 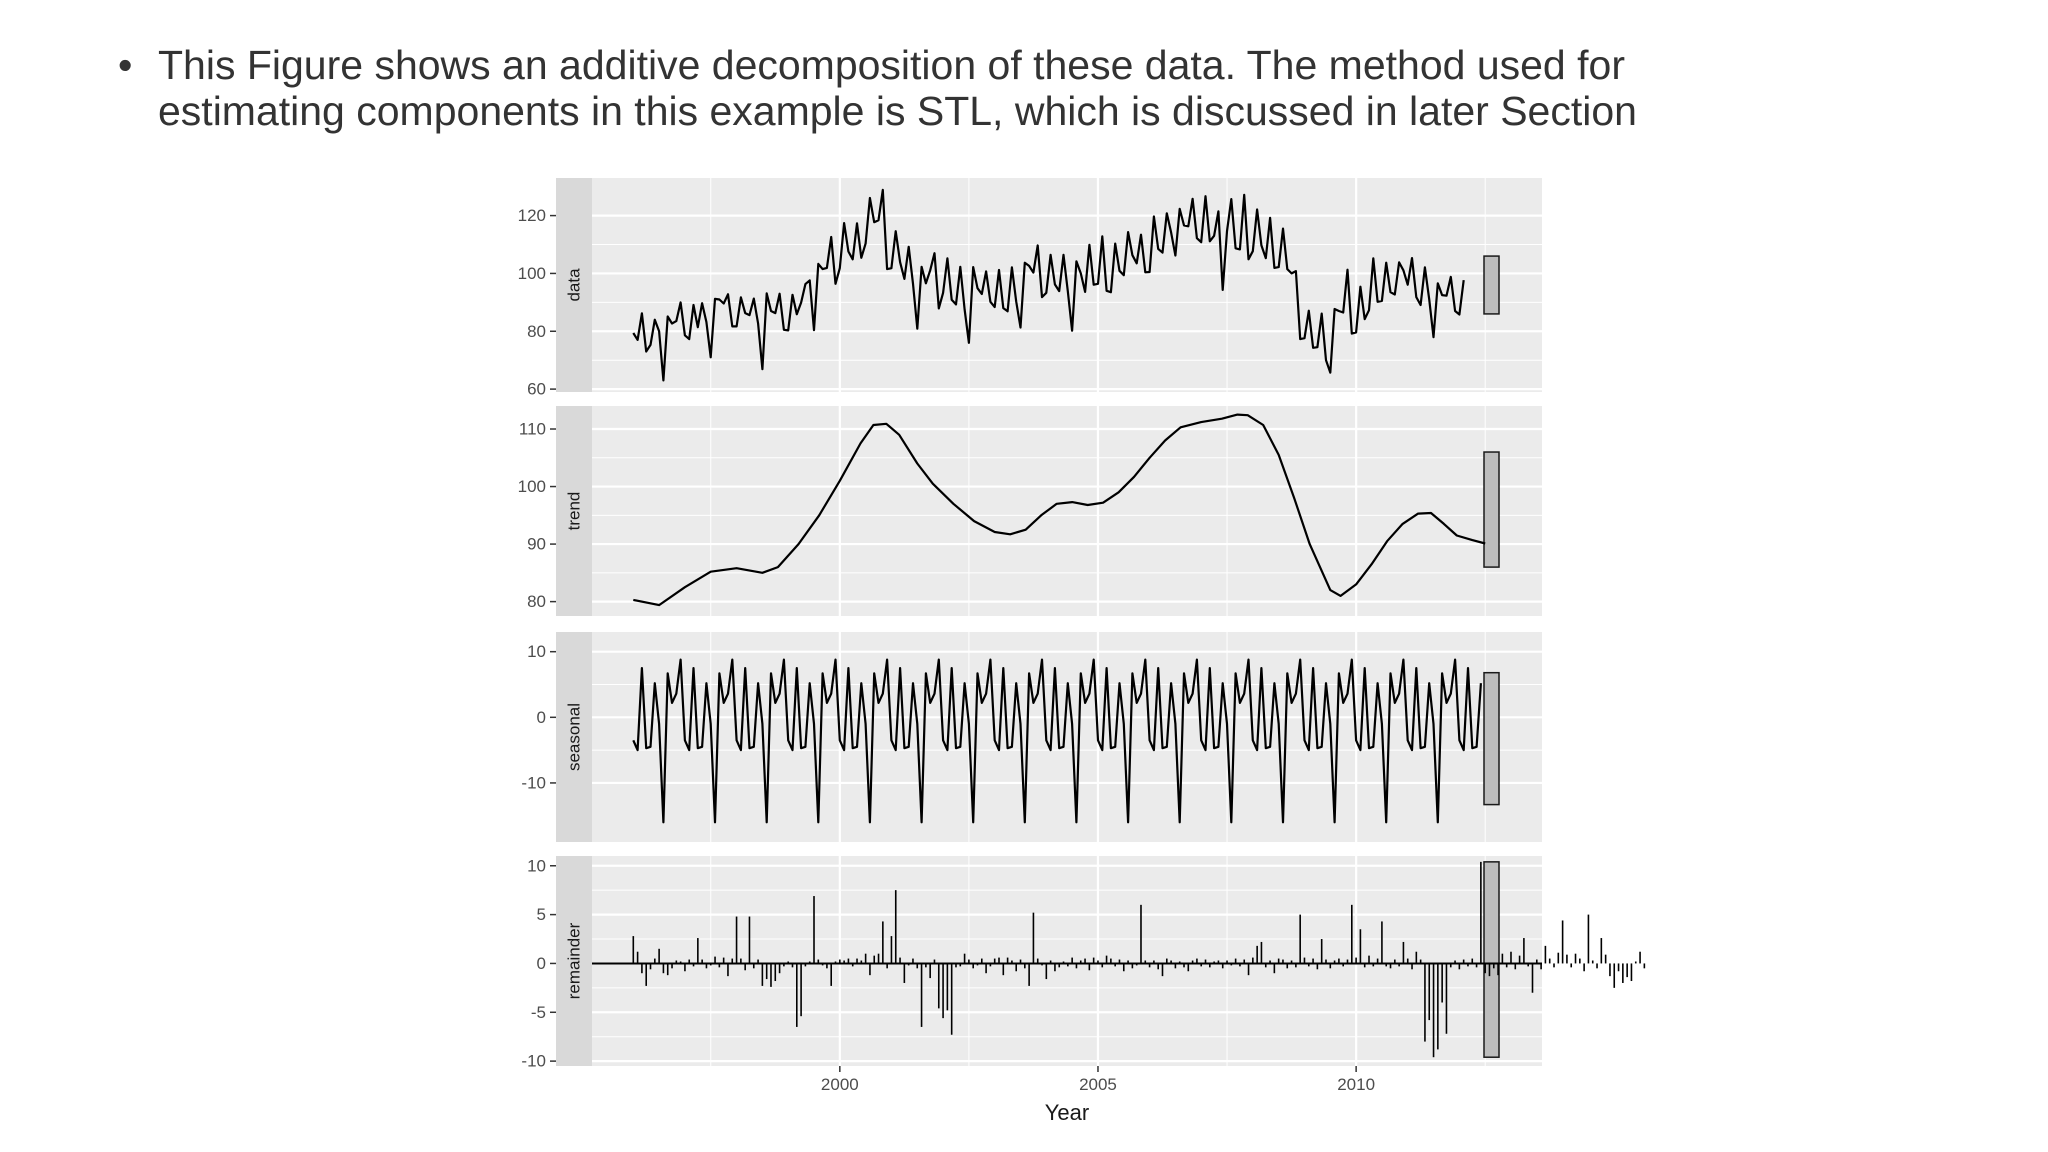 What do you see at coordinates (532, 215) in the screenshot?
I see `y-tick-label: 120` at bounding box center [532, 215].